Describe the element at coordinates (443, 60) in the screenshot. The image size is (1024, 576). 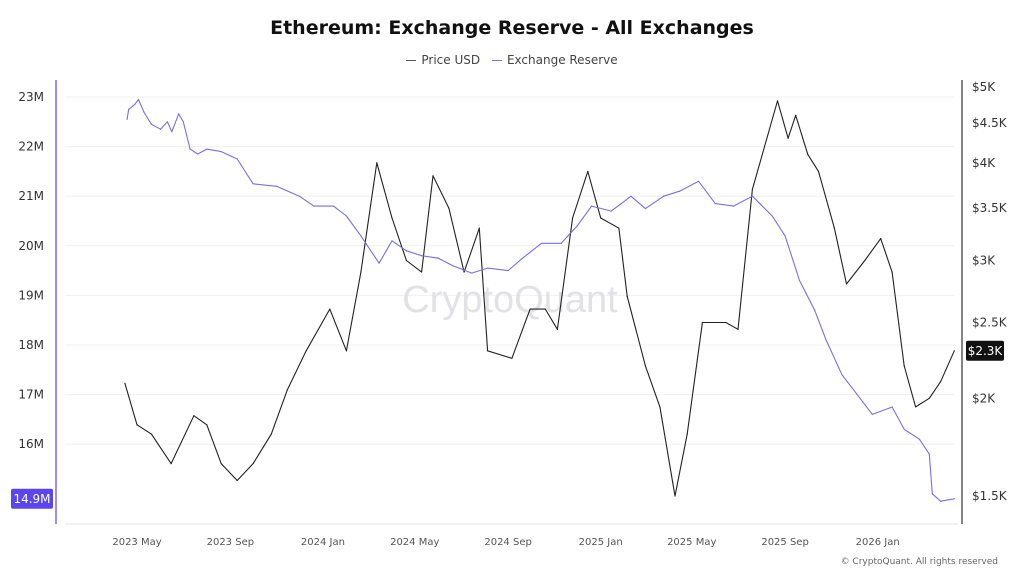
I see `legend-item-price: Price USD` at that location.